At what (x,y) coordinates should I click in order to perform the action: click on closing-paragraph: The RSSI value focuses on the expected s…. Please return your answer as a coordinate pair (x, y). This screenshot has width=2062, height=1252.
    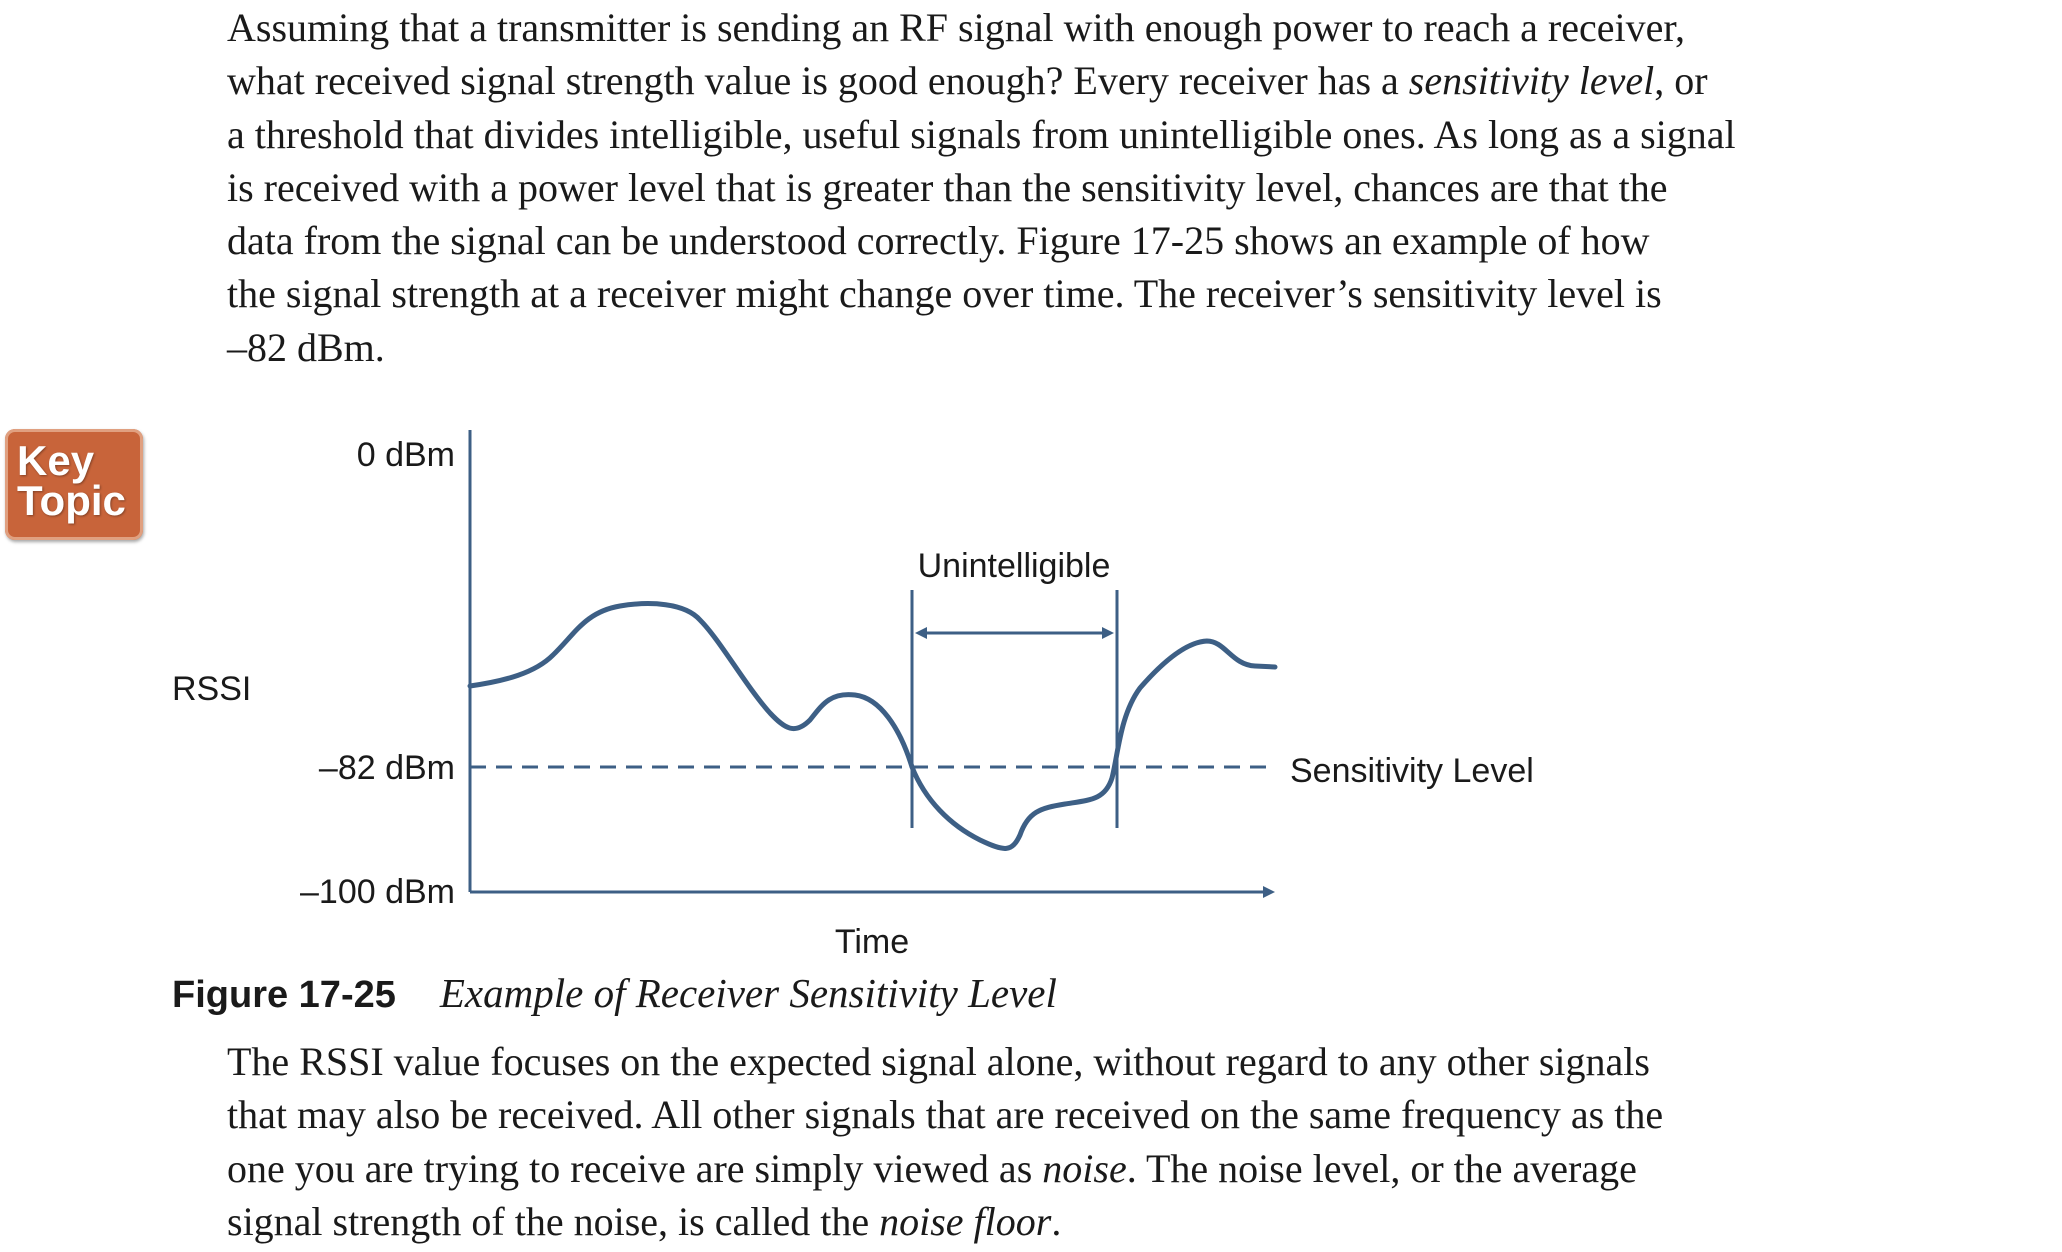
    Looking at the image, I should click on (1127, 1141).